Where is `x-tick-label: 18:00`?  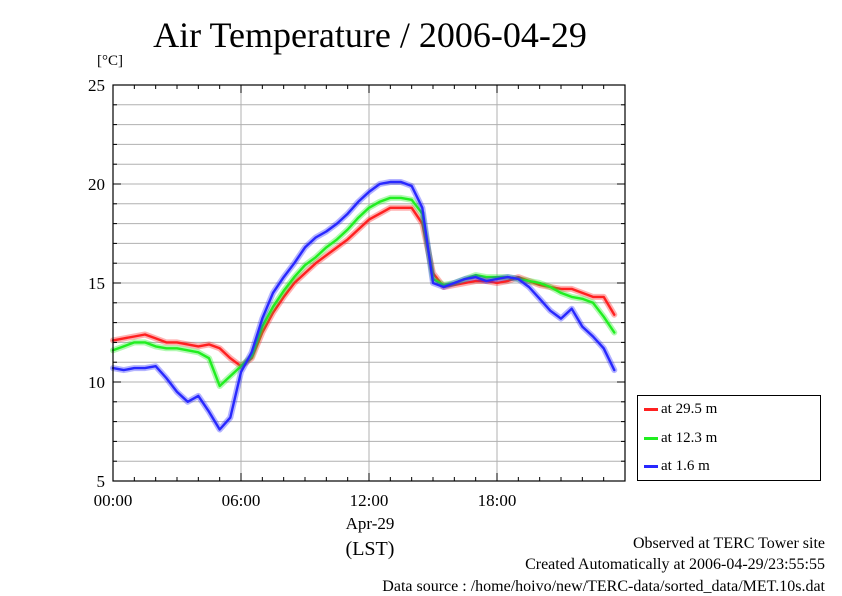 x-tick-label: 18:00 is located at coordinates (497, 500).